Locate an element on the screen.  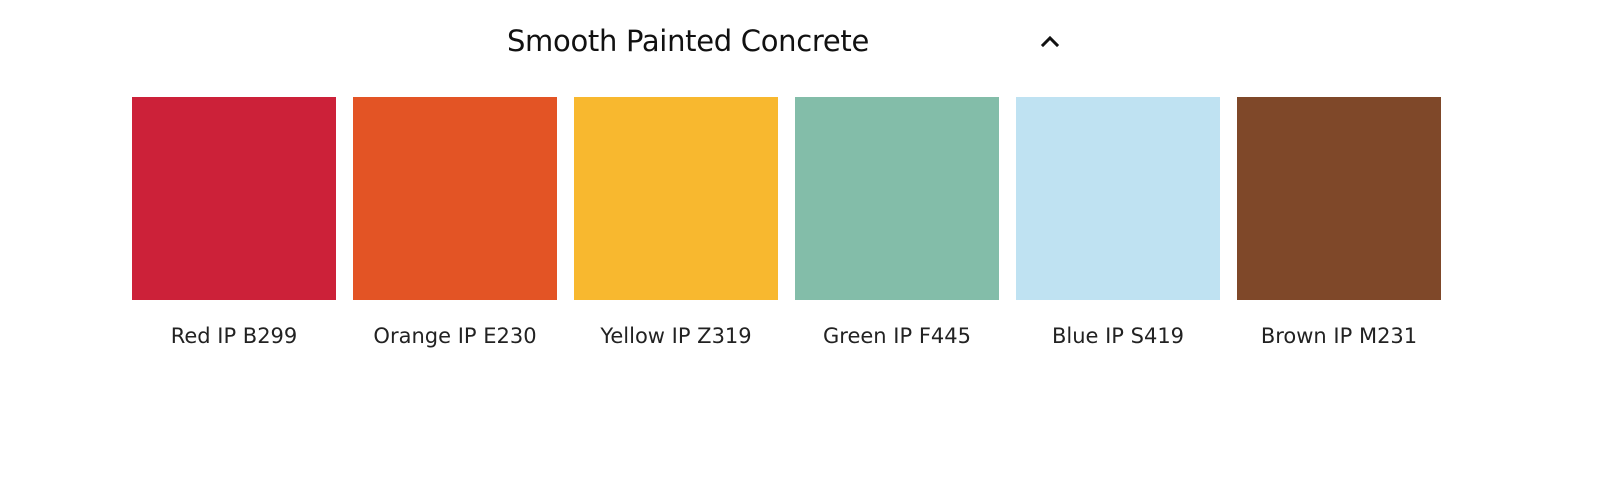
color-swatch: Orange IP E230 is located at coordinates (455, 222).